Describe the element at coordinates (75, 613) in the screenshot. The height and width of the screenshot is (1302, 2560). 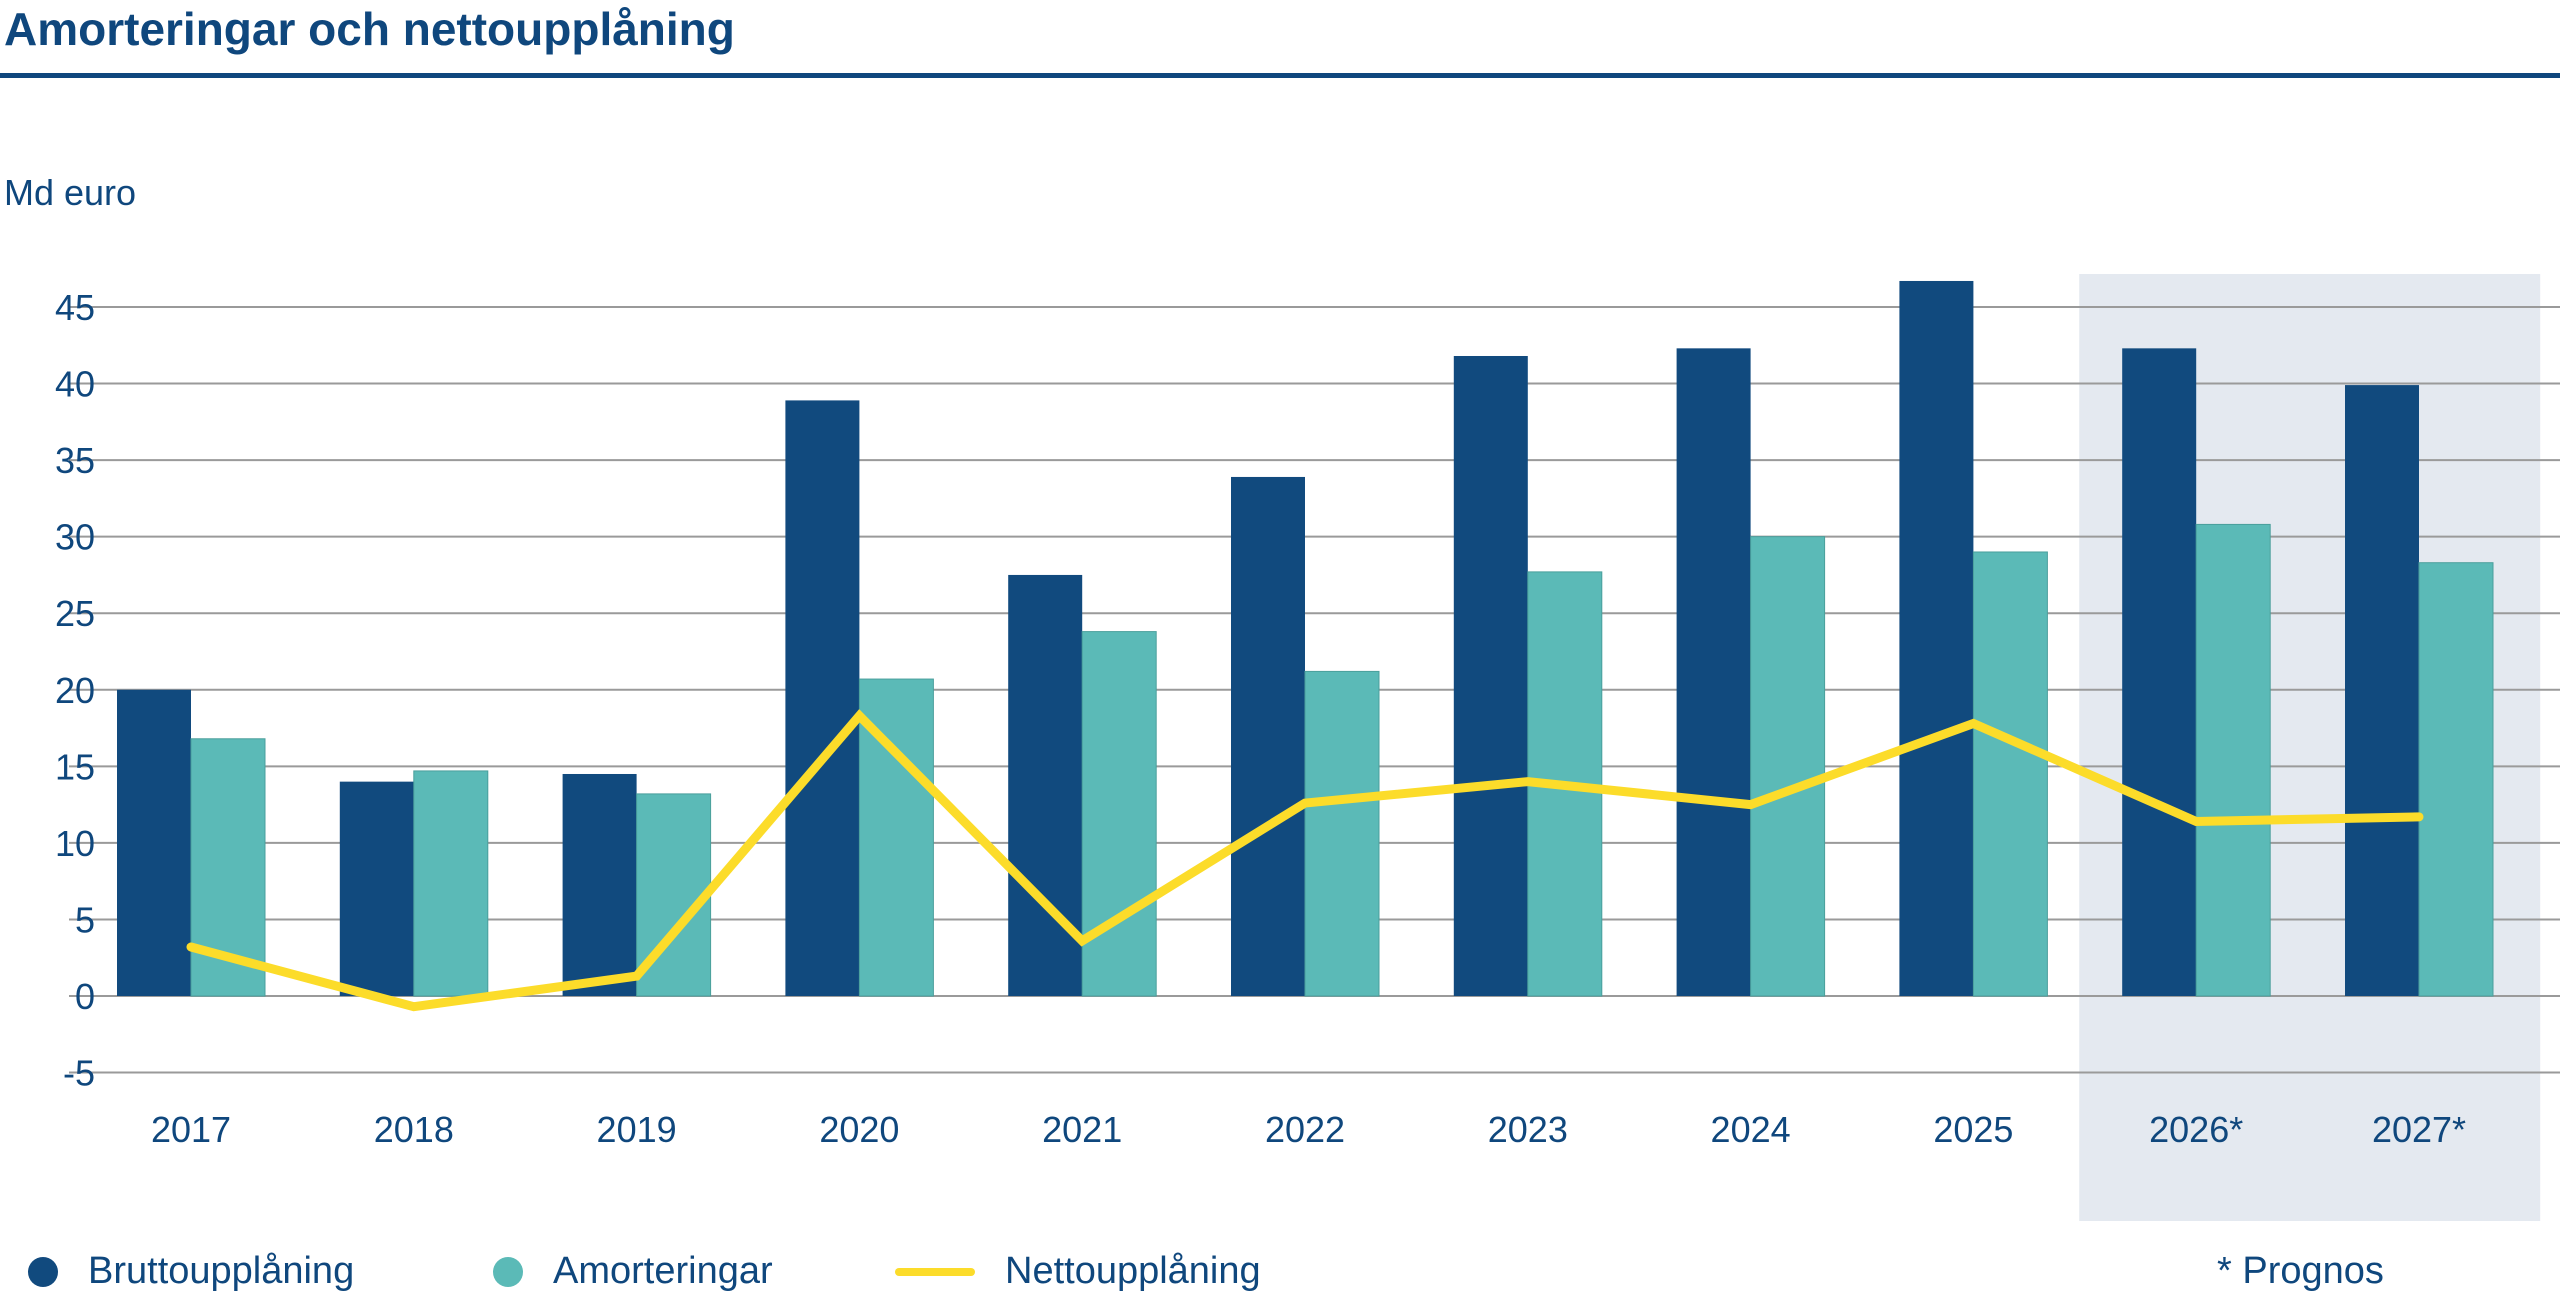
I see `y-tick-label: 25` at that location.